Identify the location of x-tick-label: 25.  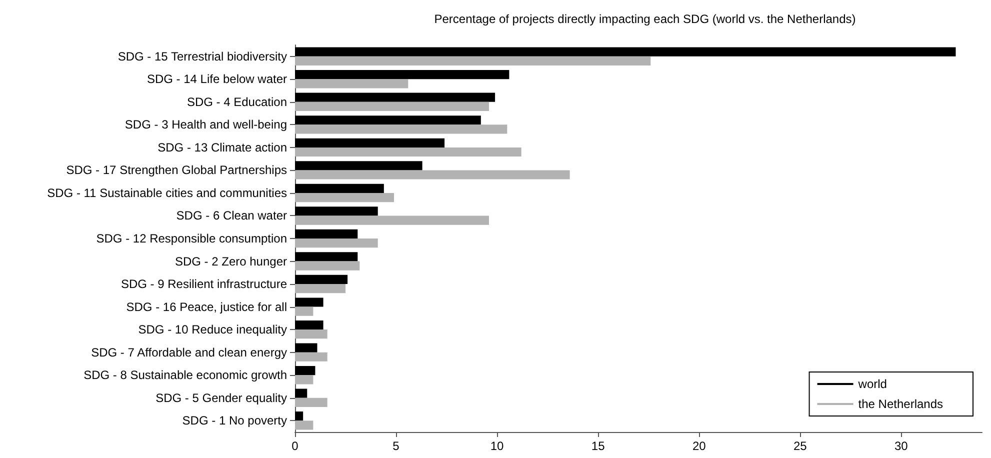
(800, 446).